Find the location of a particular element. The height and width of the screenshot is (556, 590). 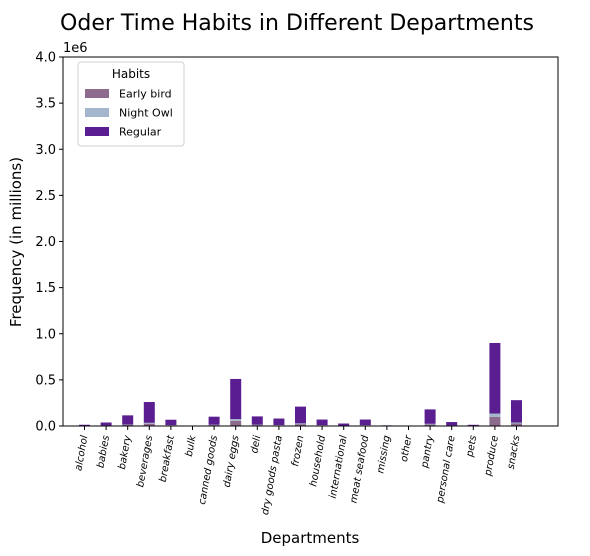

y-tick-label: 4.0 is located at coordinates (45, 58).